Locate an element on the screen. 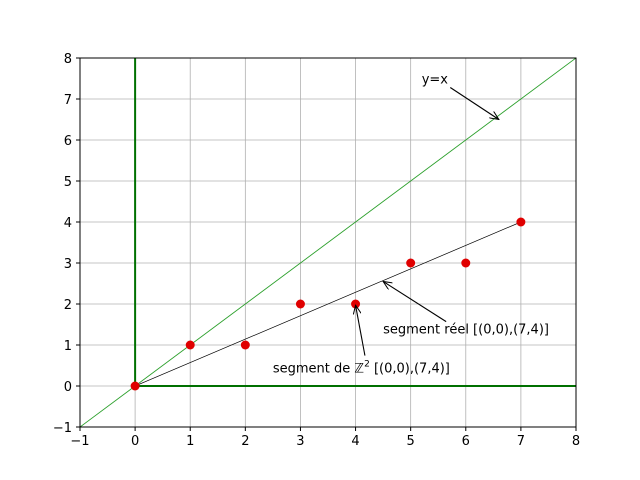 The image size is (640, 480). annotation-z2-part: [(0,0),(7,4)] is located at coordinates (410, 369).